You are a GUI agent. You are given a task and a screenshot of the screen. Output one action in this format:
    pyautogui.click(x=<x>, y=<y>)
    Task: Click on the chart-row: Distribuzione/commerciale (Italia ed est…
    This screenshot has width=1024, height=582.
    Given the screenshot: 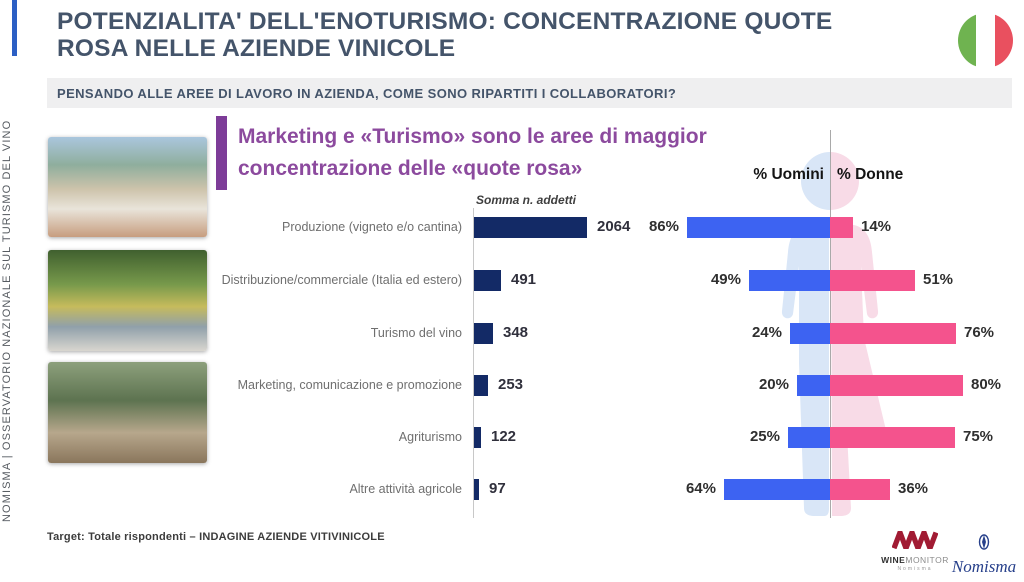 What is the action you would take?
    pyautogui.click(x=512, y=281)
    